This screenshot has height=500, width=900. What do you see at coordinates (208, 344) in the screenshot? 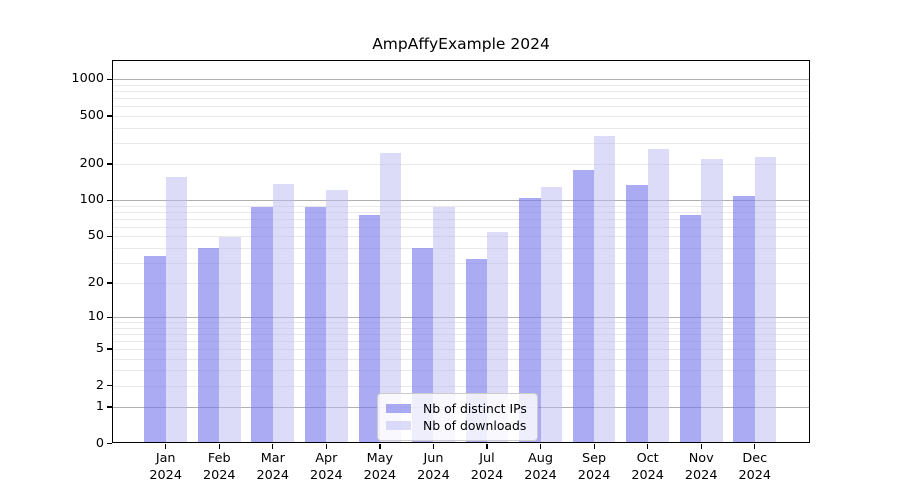
I see `bar-ips-feb` at bounding box center [208, 344].